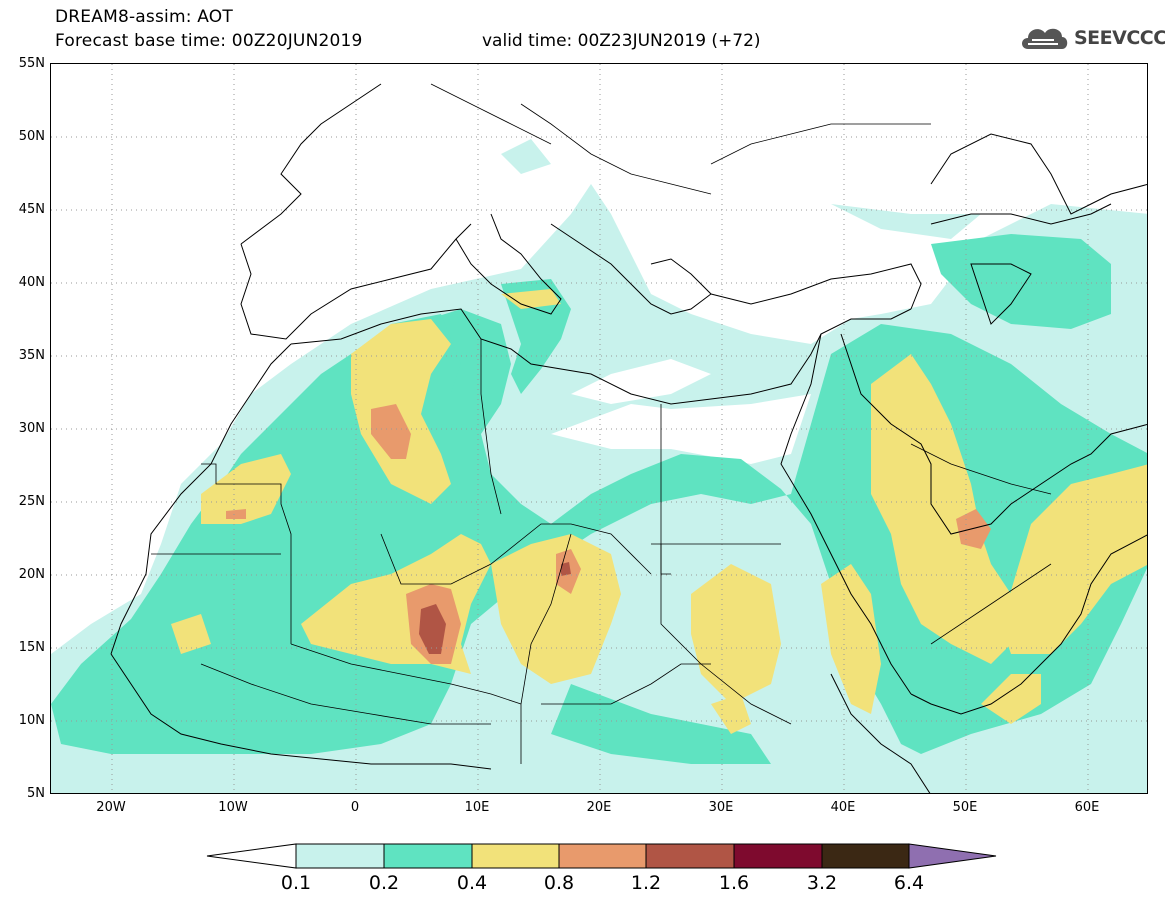  Describe the element at coordinates (952, 856) in the screenshot. I see `colorbar-over-arrow` at that location.